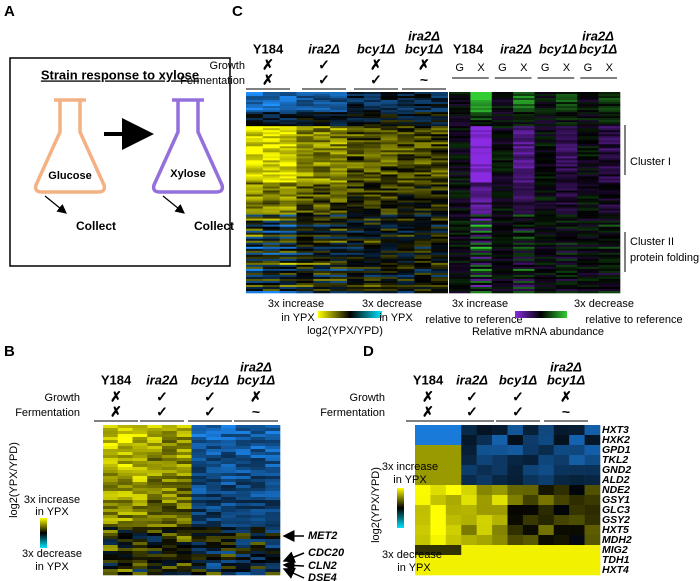 The image size is (700, 581). What do you see at coordinates (566, 379) in the screenshot?
I see `strain-name: bcy1Δ` at bounding box center [566, 379].